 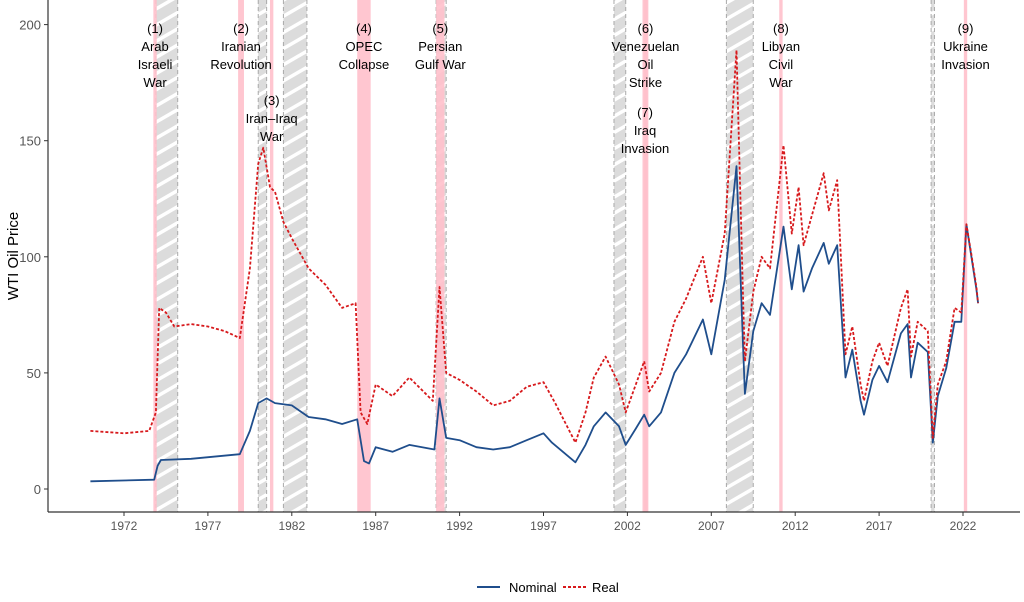 What do you see at coordinates (30, 25) in the screenshot?
I see `y-tick-label: 200` at bounding box center [30, 25].